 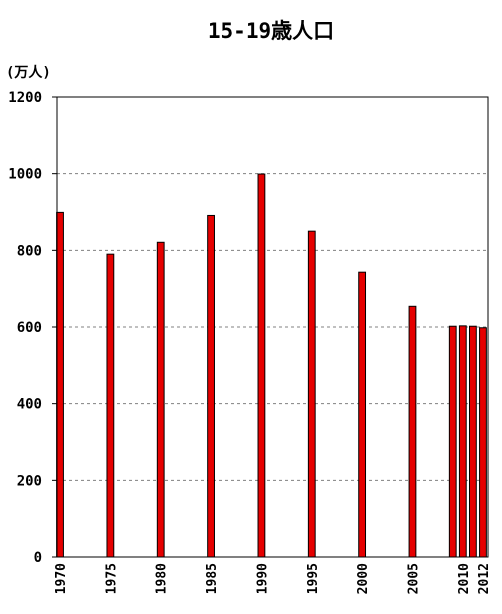 I want to click on y-tick-label: 1200, so click(x=25, y=98).